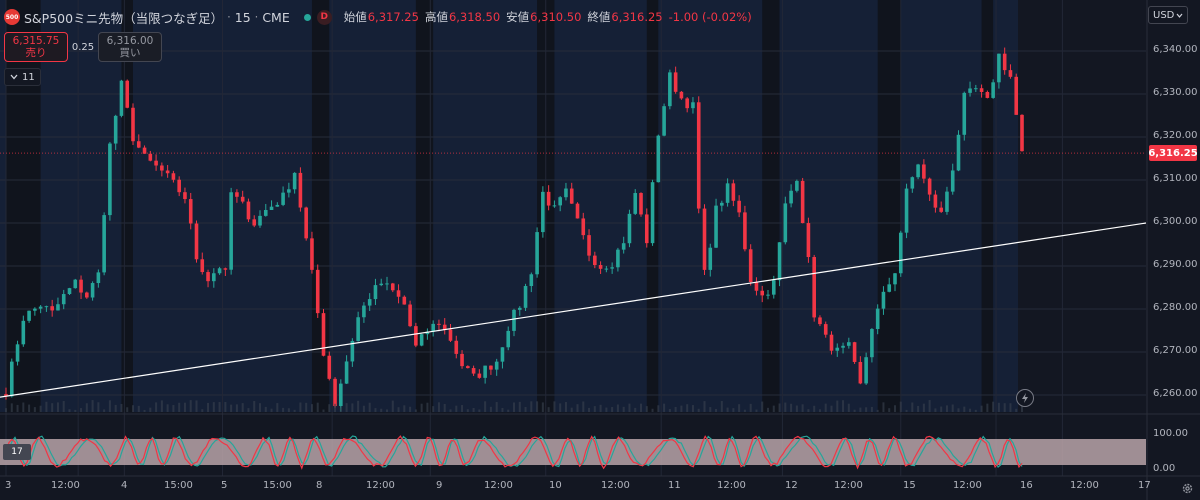 The width and height of the screenshot is (1200, 500). I want to click on symbol-title: S&P500ミニ先物（当限つなぎ足）, so click(124, 18).